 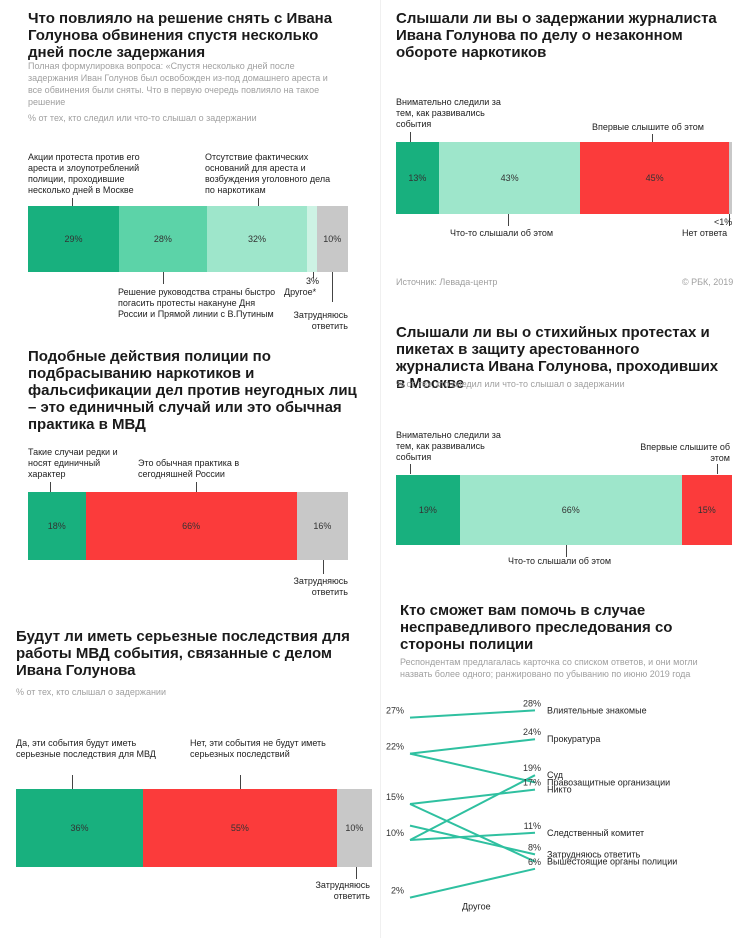 I want to click on category-label: Влиятельные знакомые, so click(x=597, y=710).